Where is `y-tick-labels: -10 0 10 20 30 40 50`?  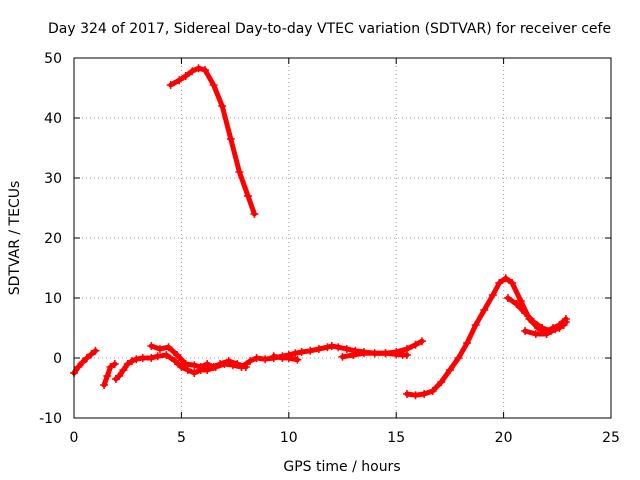
y-tick-labels: -10 0 10 20 30 40 50 is located at coordinates (50, 239).